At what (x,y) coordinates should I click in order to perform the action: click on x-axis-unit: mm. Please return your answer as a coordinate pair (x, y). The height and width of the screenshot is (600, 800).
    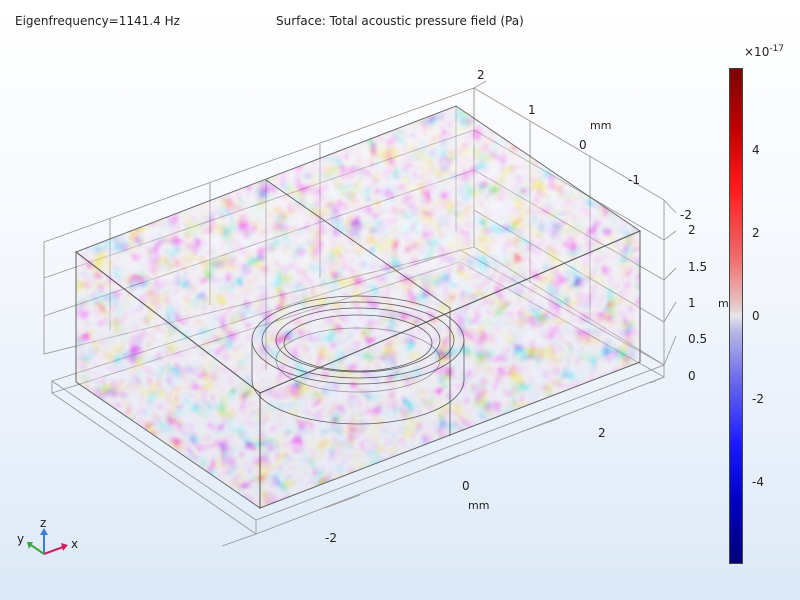
    Looking at the image, I should click on (478, 505).